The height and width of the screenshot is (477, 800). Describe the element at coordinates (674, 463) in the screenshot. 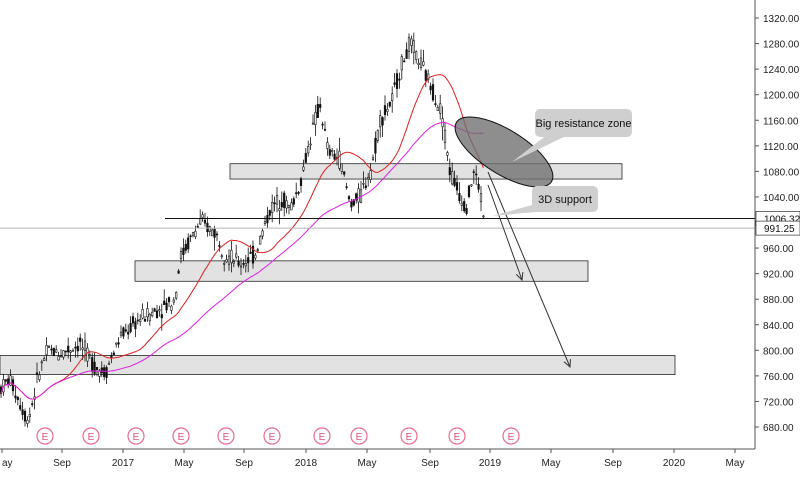

I see `x-tick-label: 2020` at that location.